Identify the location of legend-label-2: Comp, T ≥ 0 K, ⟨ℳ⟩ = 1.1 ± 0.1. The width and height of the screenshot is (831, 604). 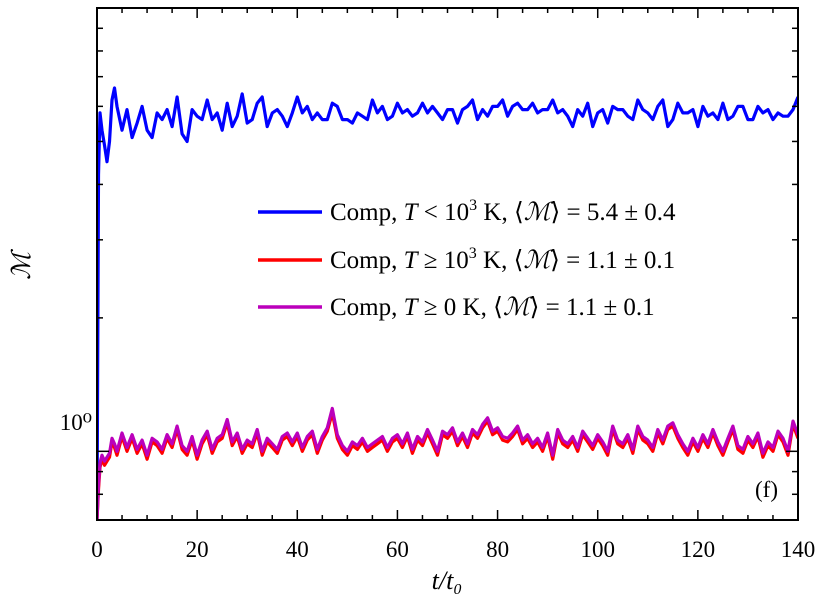
(492, 307).